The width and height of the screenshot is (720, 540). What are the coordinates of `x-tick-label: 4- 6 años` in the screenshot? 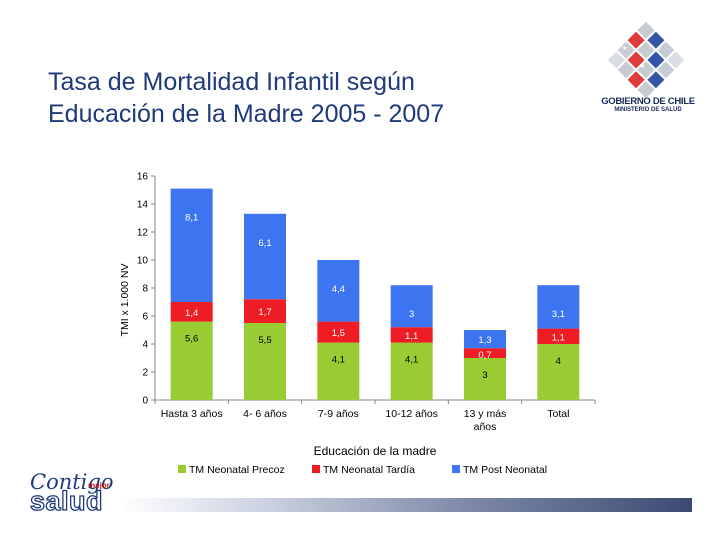 It's located at (265, 414).